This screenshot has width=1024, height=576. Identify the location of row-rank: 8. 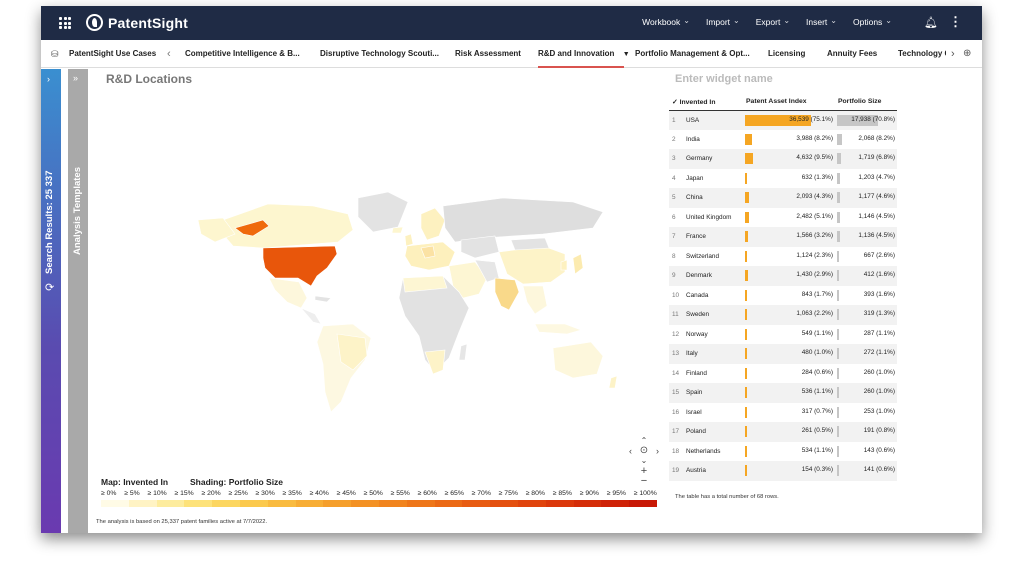
(674, 256).